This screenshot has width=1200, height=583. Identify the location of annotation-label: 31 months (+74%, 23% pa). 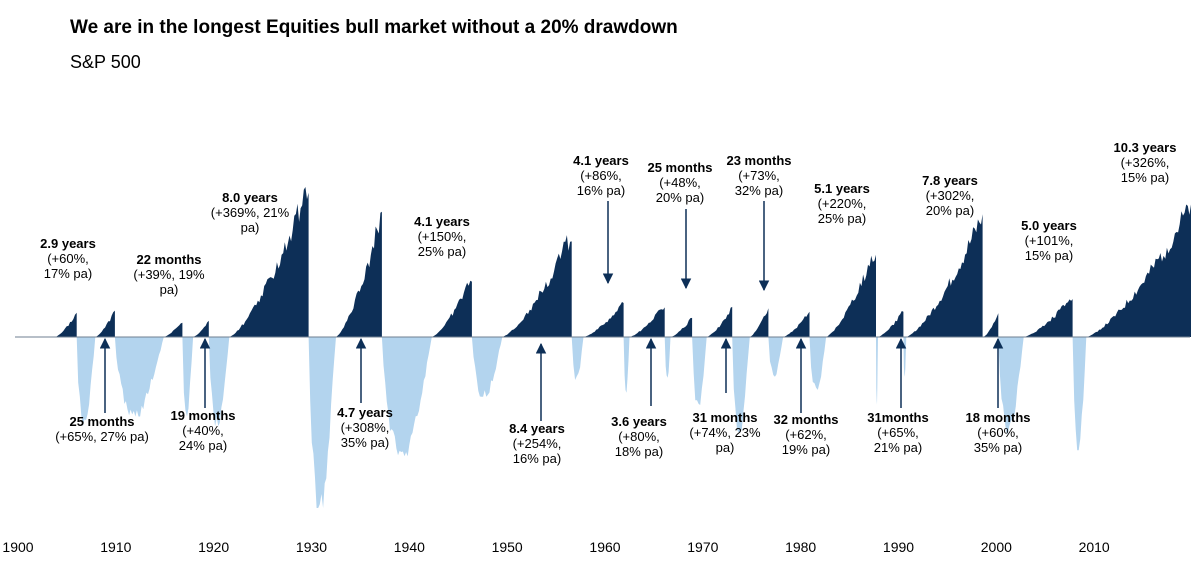
(725, 432).